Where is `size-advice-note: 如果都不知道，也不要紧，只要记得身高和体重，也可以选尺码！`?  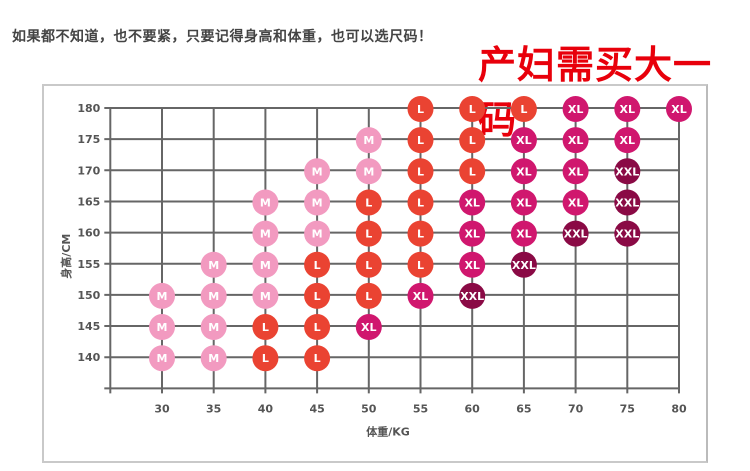 size-advice-note: 如果都不知道，也不要紧，只要记得身高和体重，也可以选尺码！ is located at coordinates (222, 37).